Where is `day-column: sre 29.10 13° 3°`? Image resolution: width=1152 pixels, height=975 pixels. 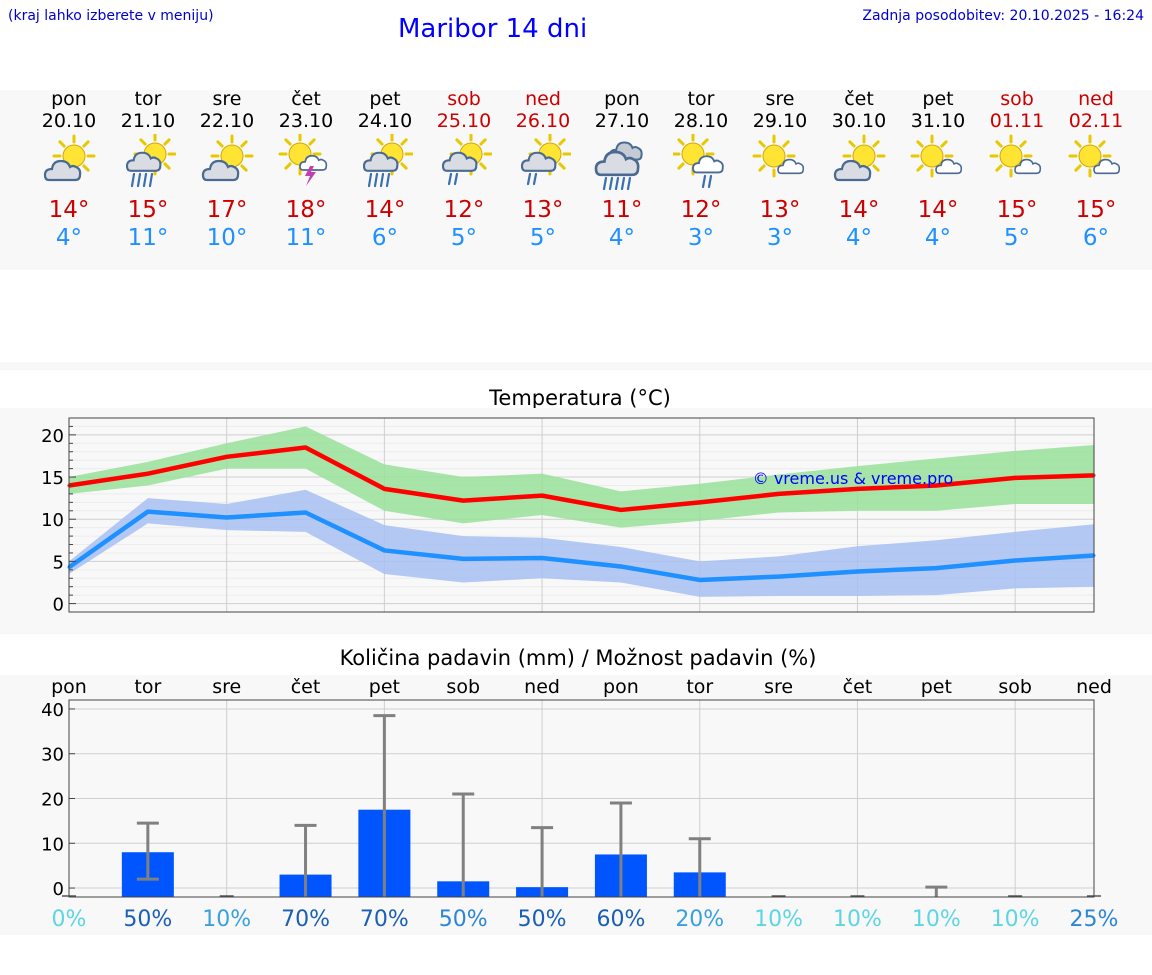
day-column: sre 29.10 13° 3° is located at coordinates (780, 170).